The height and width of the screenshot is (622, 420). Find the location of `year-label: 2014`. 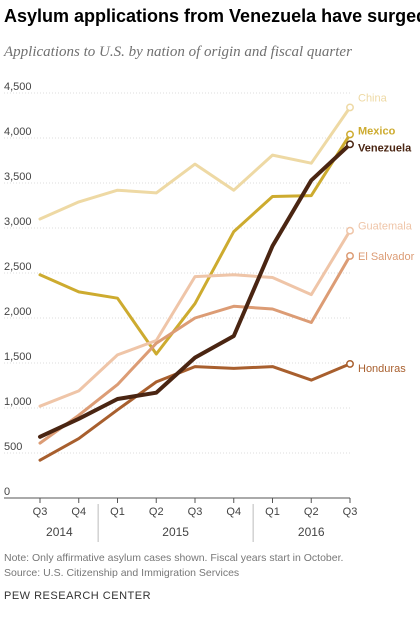

year-label: 2014 is located at coordinates (59, 532).